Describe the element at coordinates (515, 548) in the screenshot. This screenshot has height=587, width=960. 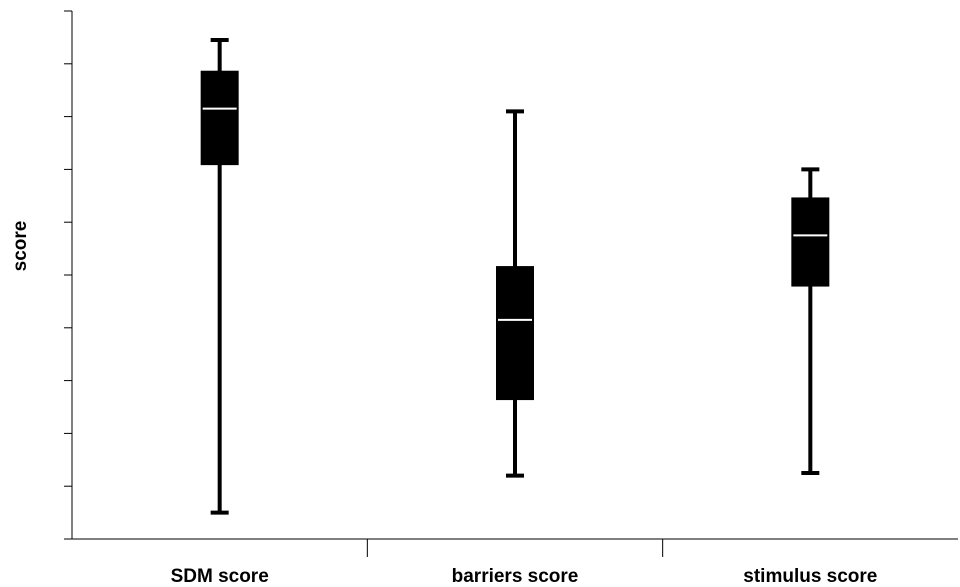
I see `x-ticks` at that location.